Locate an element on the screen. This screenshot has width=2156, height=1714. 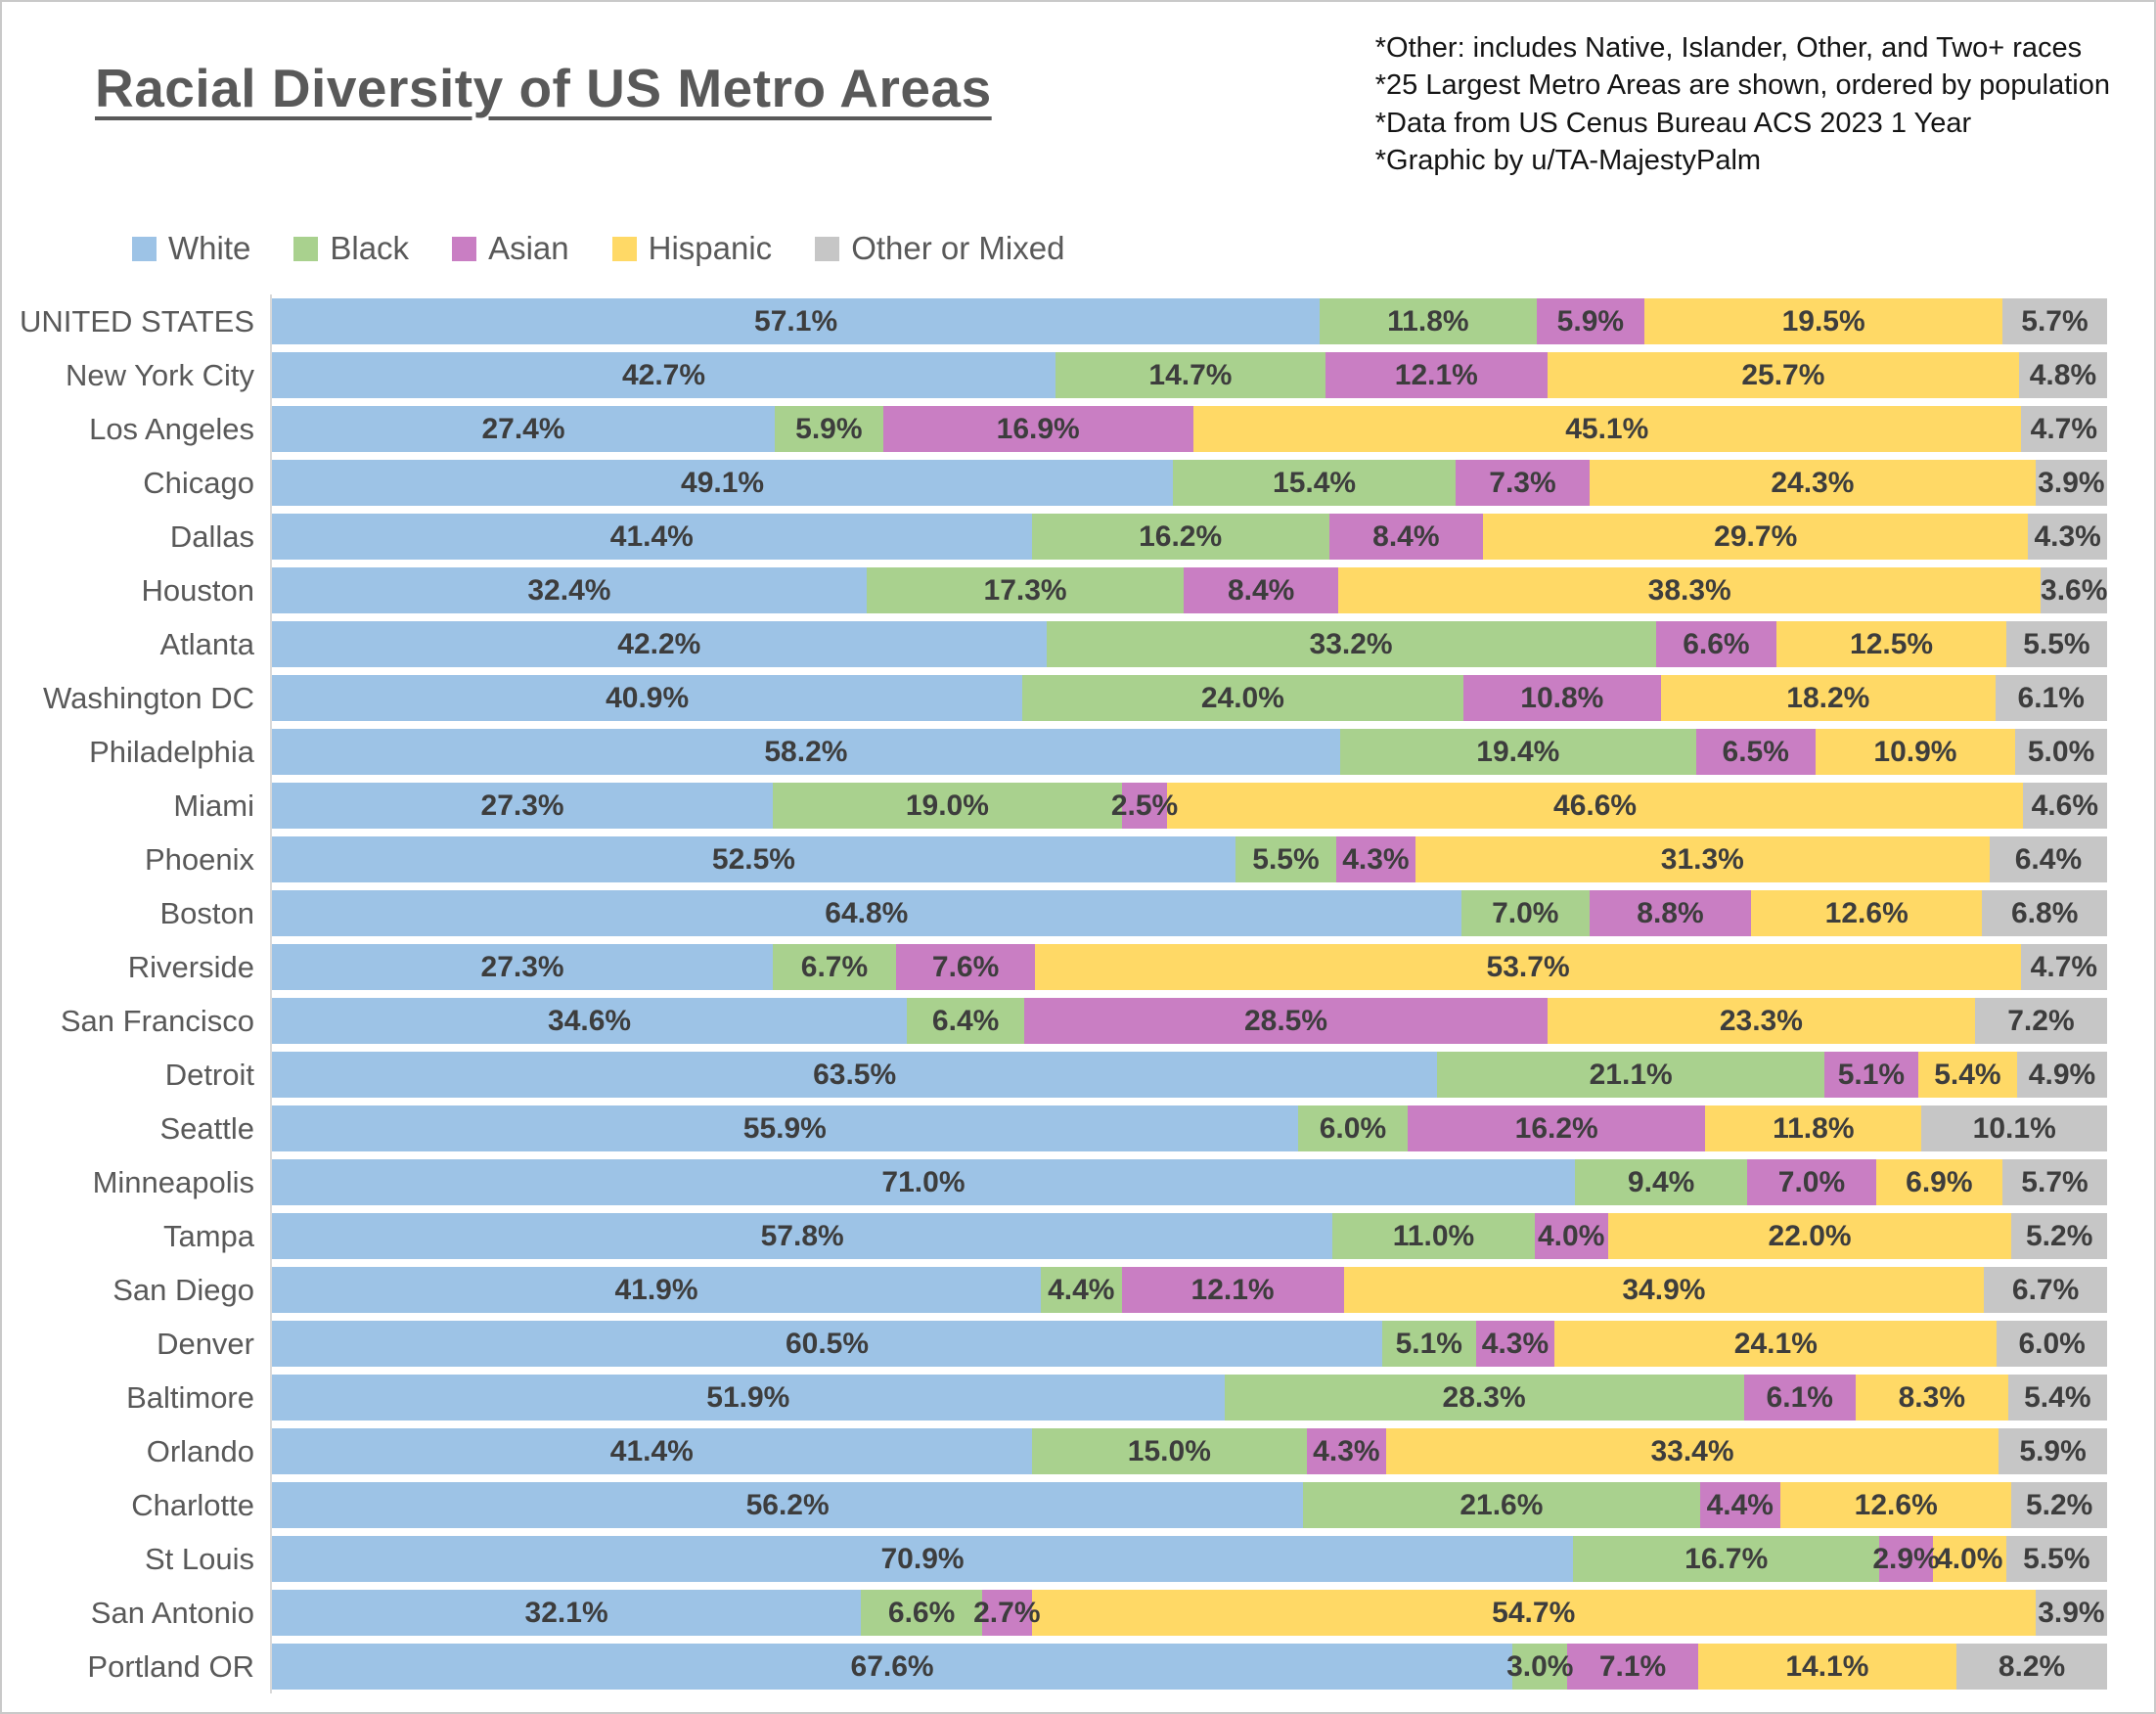
bar-segment-white: 56.2% is located at coordinates (788, 1505).